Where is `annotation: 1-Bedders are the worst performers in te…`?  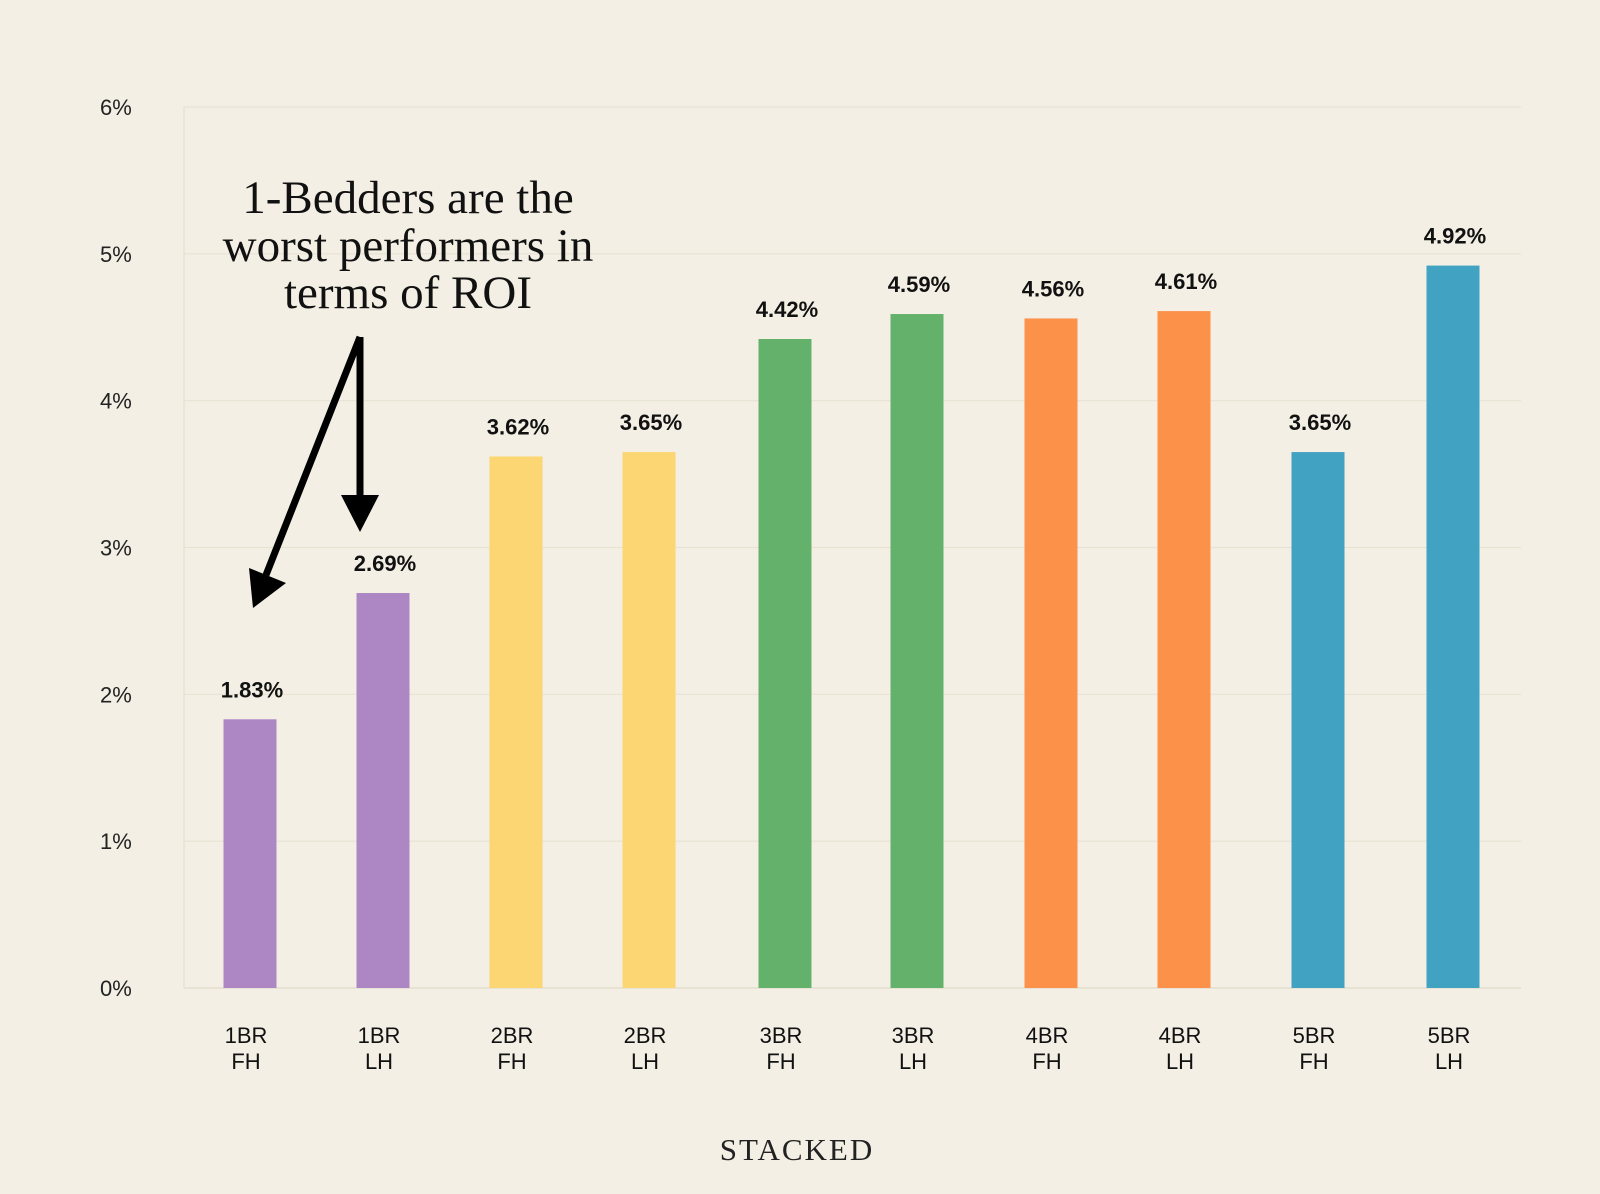
annotation: 1-Bedders are the worst performers in te… is located at coordinates (408, 390).